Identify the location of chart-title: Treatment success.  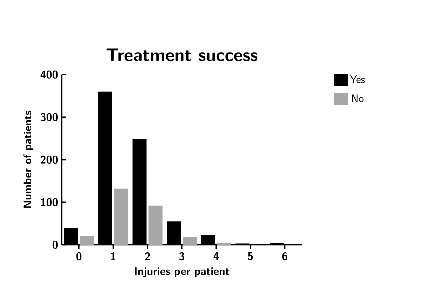
(182, 55).